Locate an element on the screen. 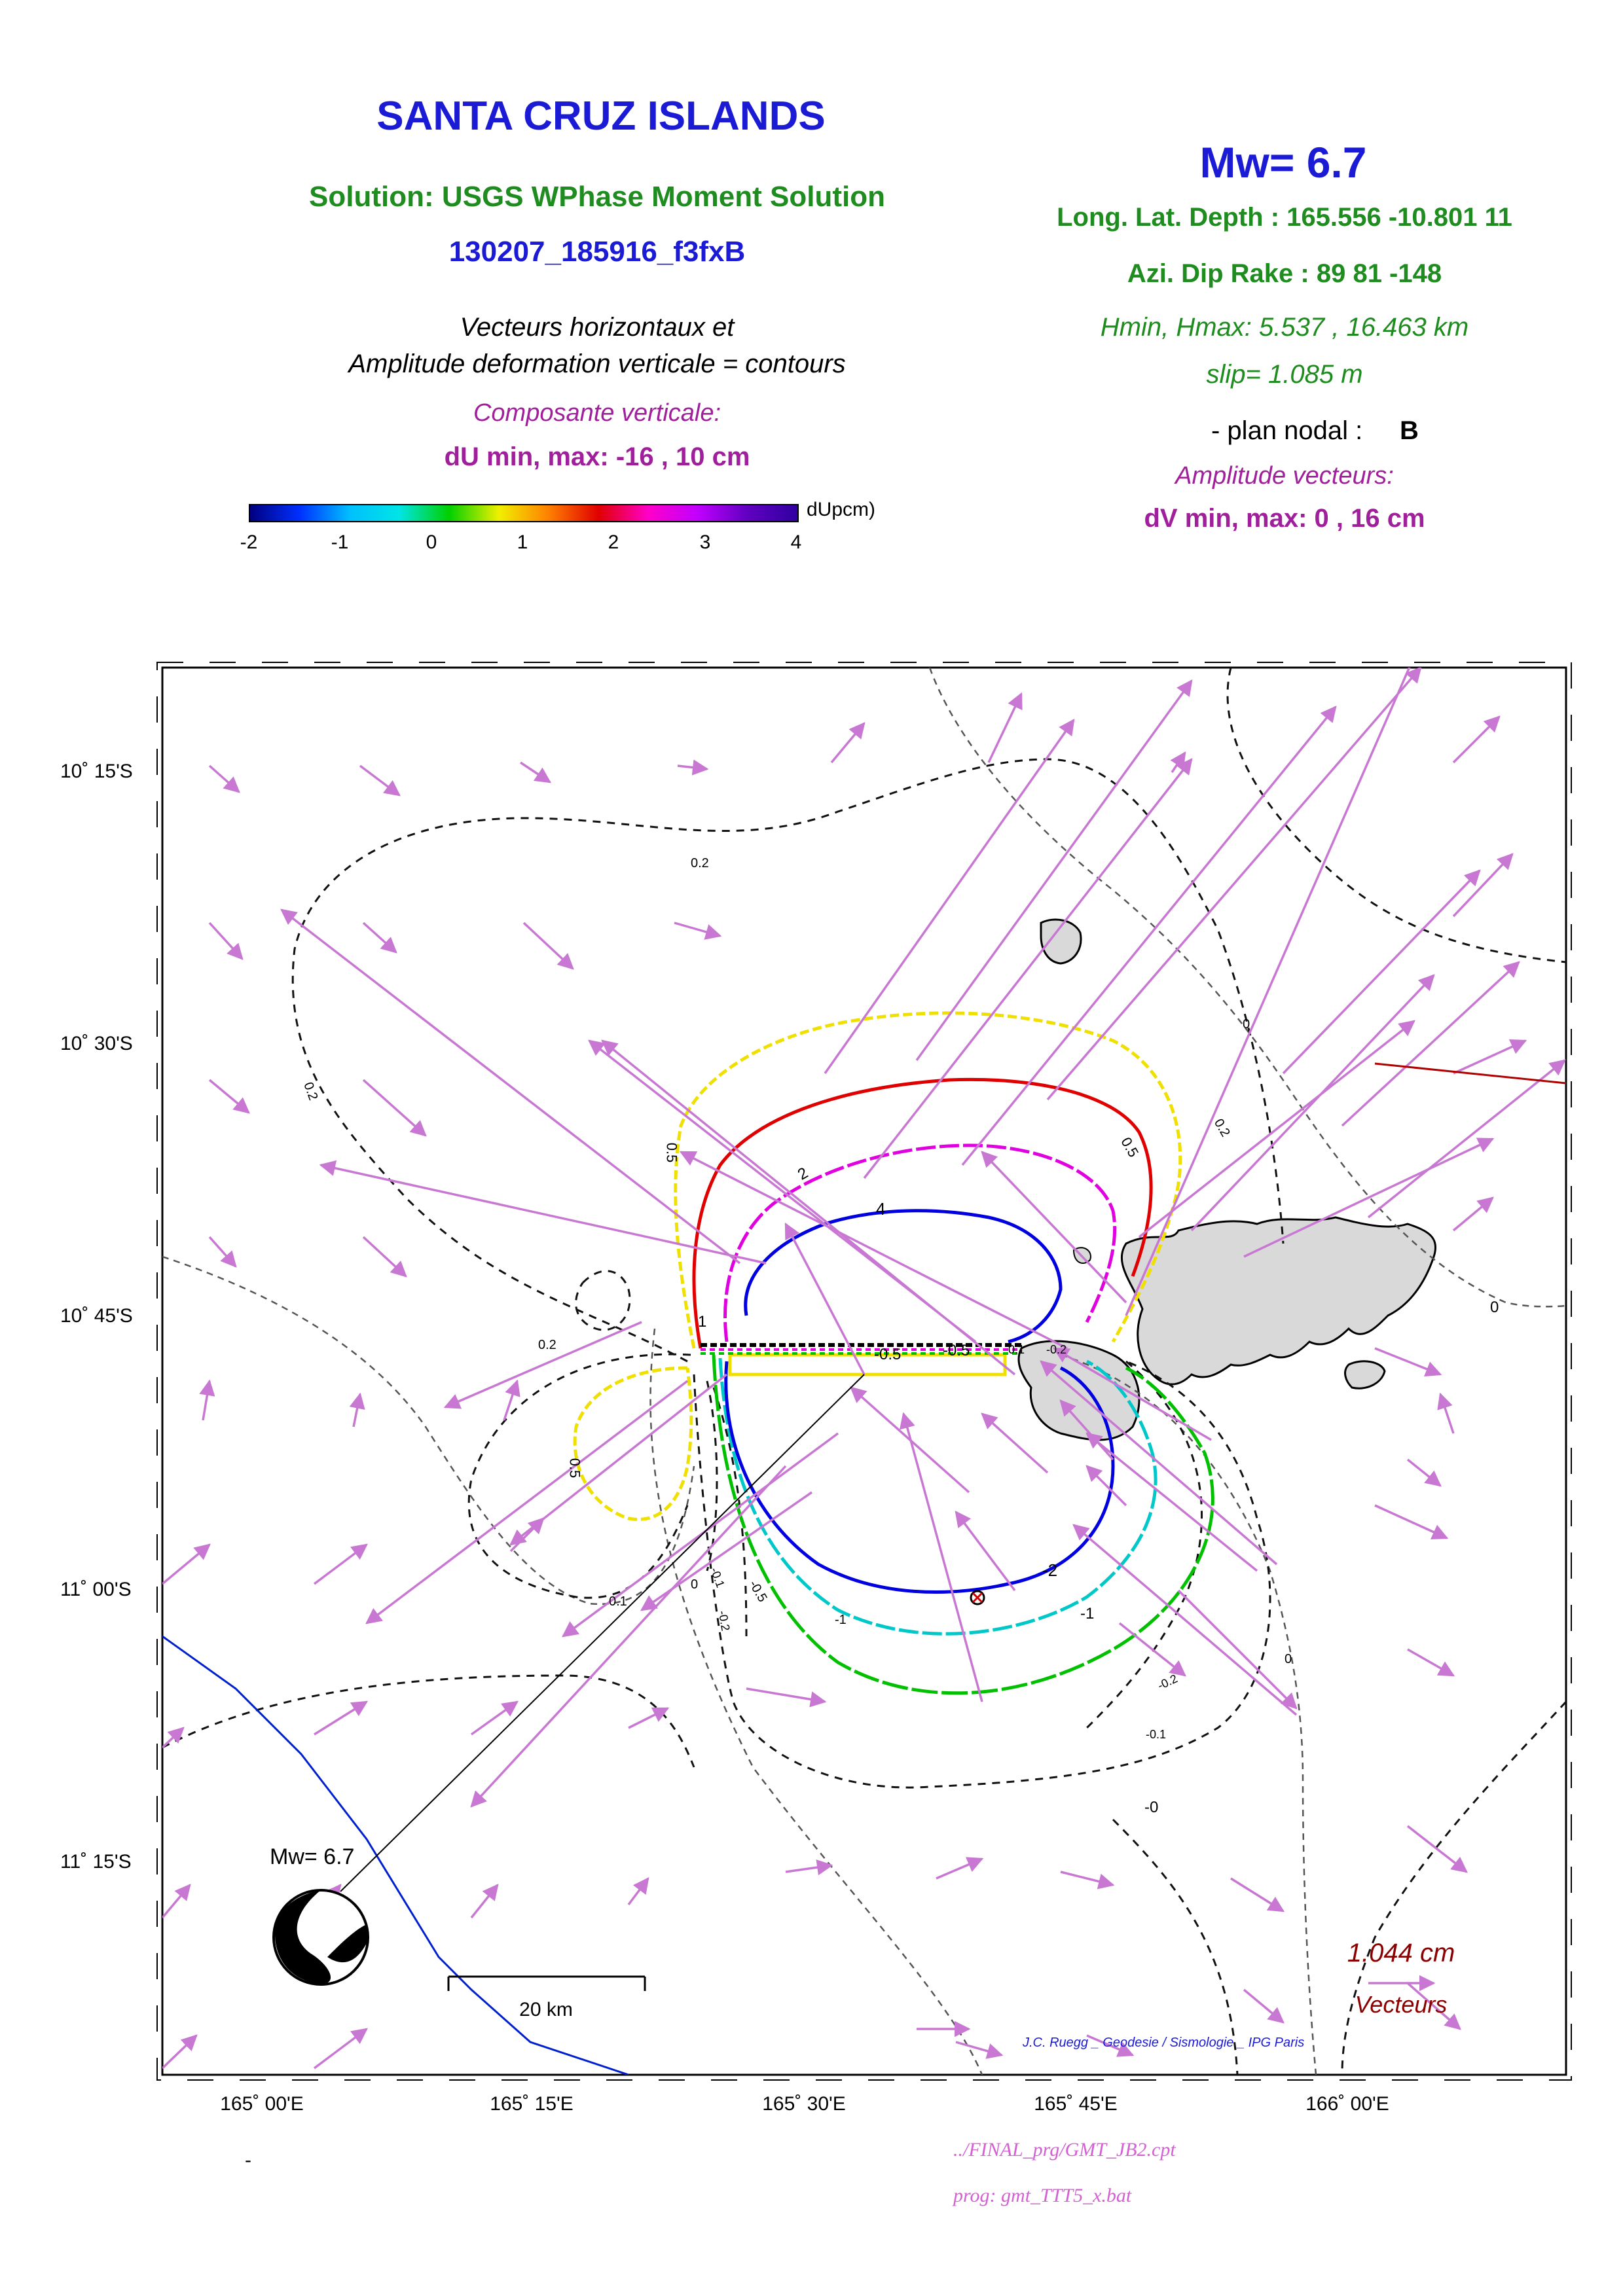  lat-label: 11˚ 00'S is located at coordinates (96, 1589).